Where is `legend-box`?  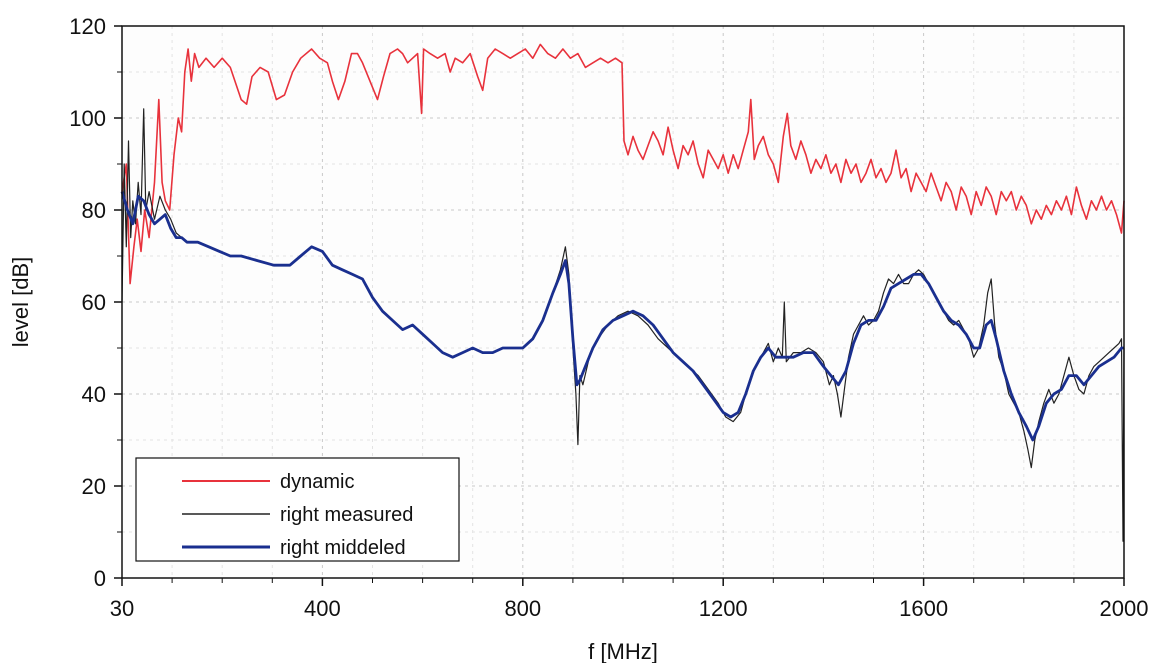 legend-box is located at coordinates (297, 509).